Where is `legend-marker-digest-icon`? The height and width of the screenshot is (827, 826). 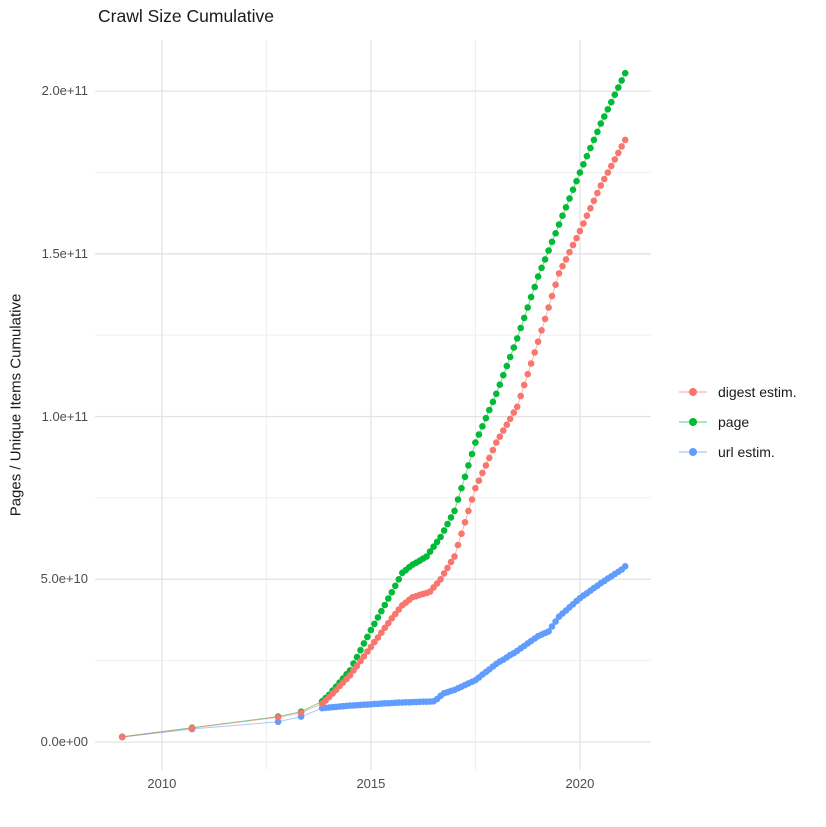
legend-marker-digest-icon is located at coordinates (693, 392).